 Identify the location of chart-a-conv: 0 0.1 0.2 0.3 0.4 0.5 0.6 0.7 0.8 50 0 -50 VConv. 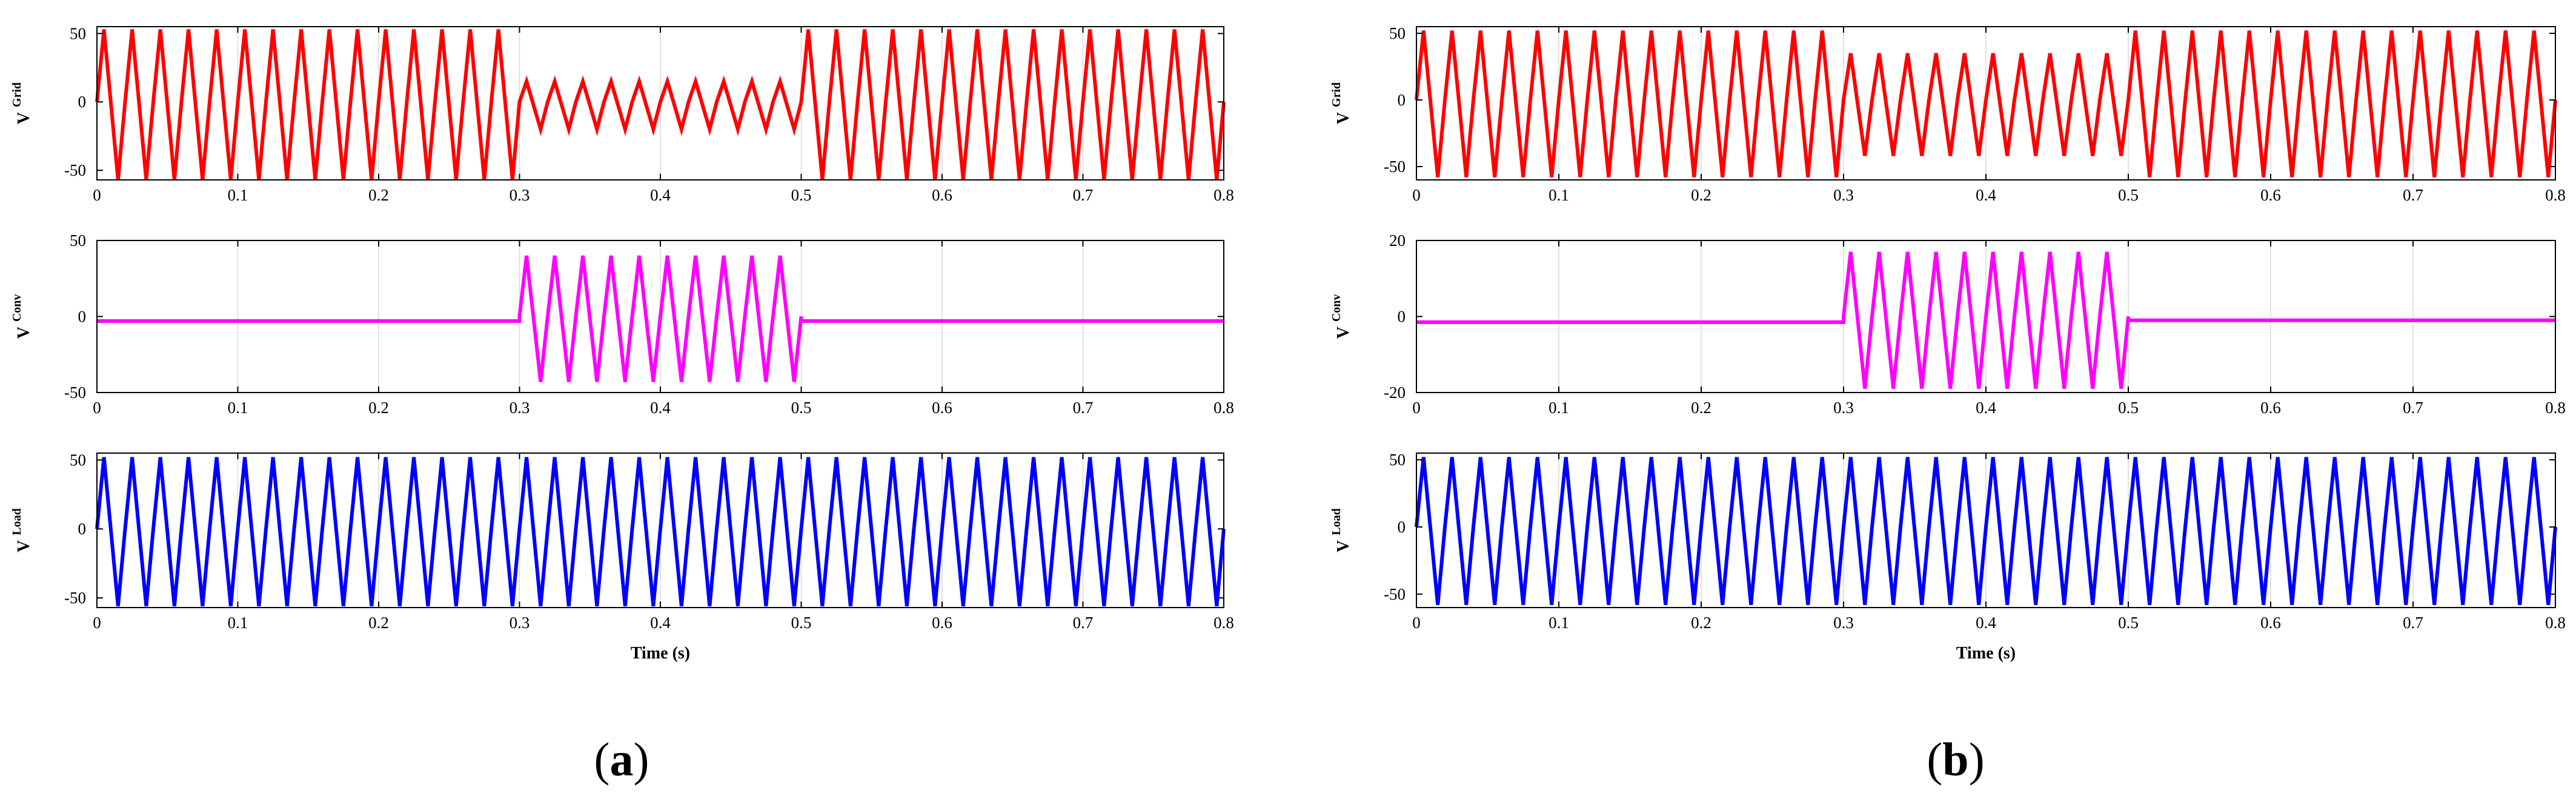
(622, 324).